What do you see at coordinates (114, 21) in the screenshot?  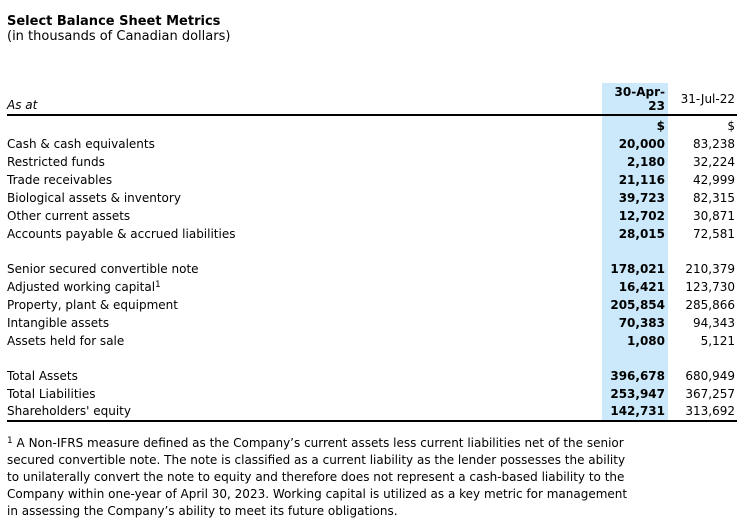 I see `page-title: Select Balance Sheet Metrics` at bounding box center [114, 21].